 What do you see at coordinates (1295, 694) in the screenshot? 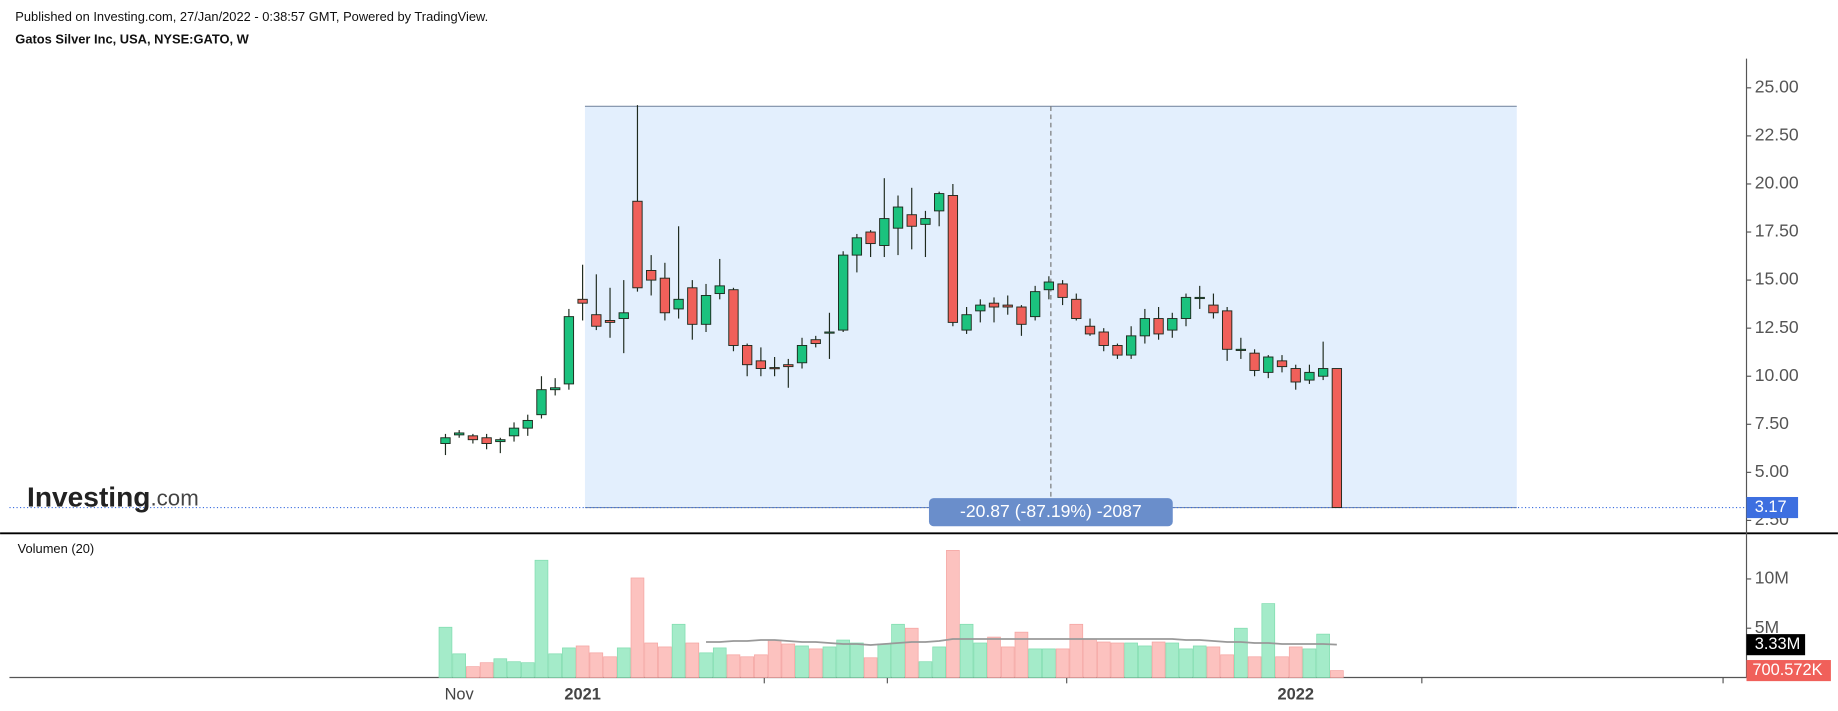
I see `x-tick-label: 2022` at bounding box center [1295, 694].